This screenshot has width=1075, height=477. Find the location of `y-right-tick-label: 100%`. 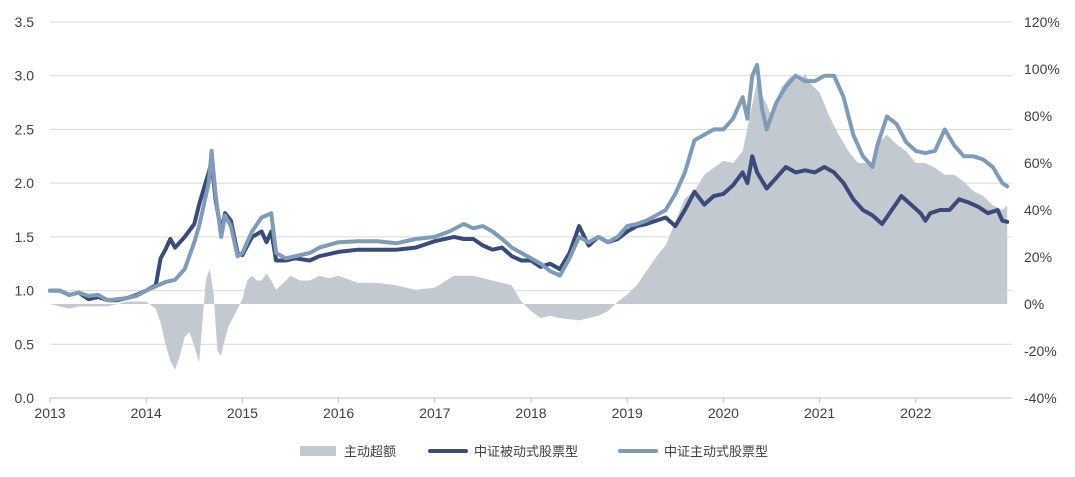

y-right-tick-label: 100% is located at coordinates (1042, 69).